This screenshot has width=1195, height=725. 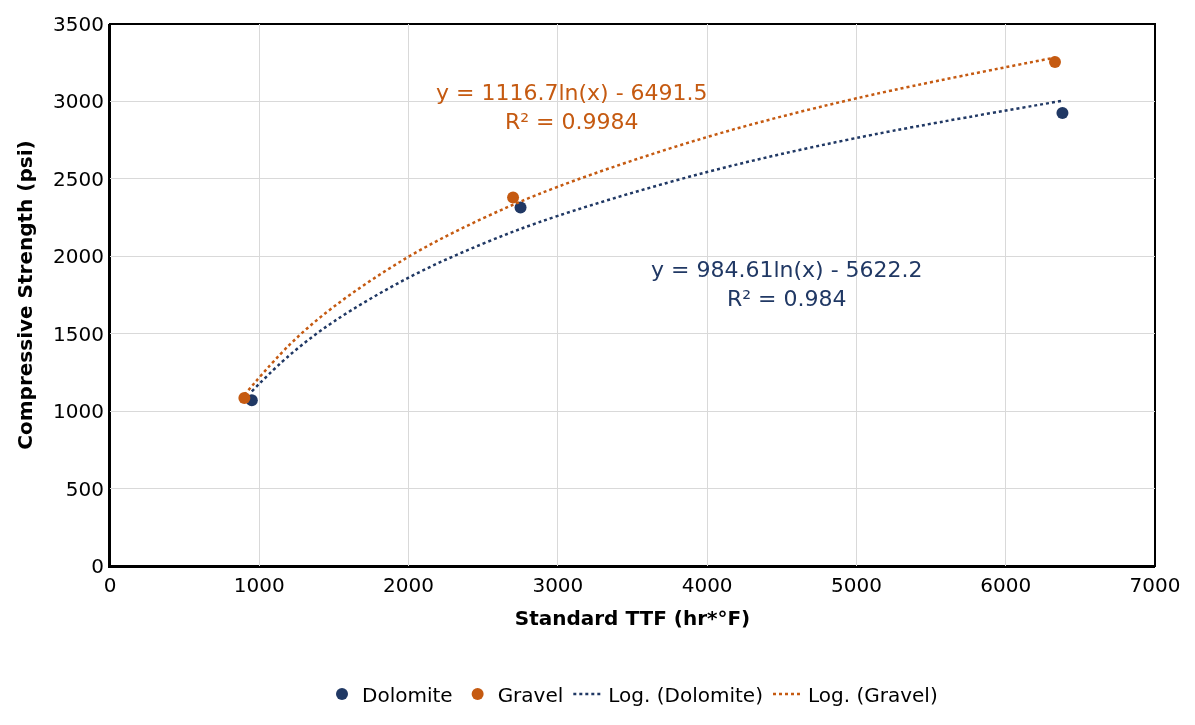 I want to click on x-axis-title: Standard TTF (hr*°F), so click(x=632, y=618).